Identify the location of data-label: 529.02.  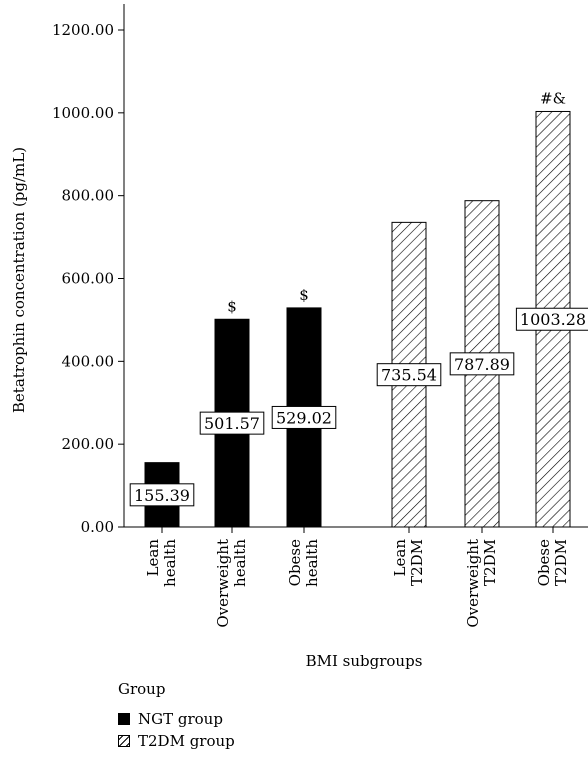
(304, 417).